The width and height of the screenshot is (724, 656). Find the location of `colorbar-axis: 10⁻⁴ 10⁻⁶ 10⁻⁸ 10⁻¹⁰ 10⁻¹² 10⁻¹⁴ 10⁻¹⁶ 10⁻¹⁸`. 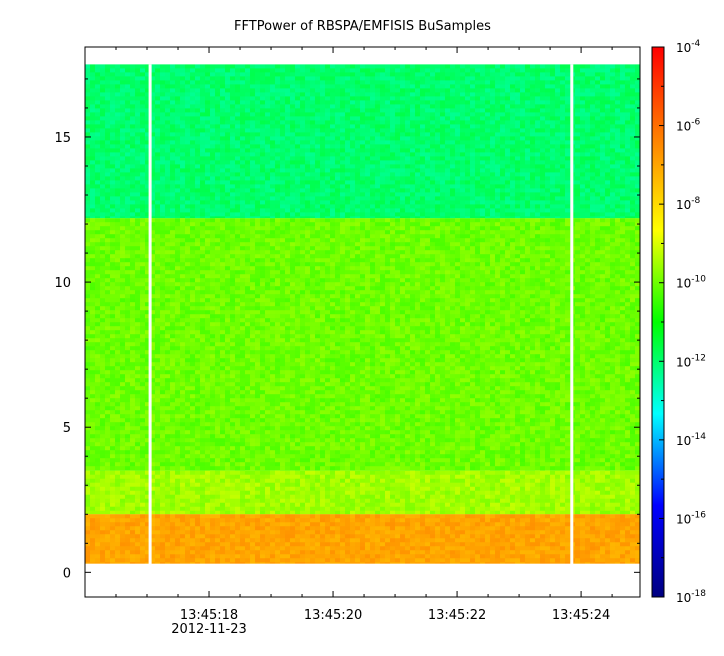

colorbar-axis: 10⁻⁴ 10⁻⁶ 10⁻⁸ 10⁻¹⁰ 10⁻¹² 10⁻¹⁴ 10⁻¹⁶ 10⁻¹⁸ is located at coordinates (682, 322).